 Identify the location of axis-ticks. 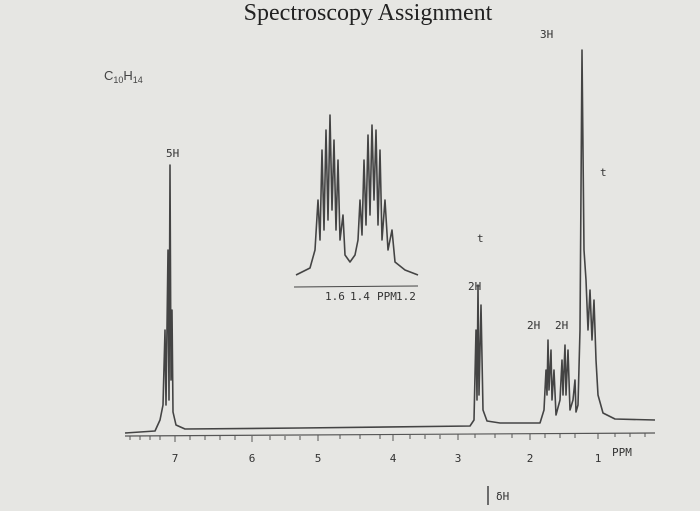
(387, 437).